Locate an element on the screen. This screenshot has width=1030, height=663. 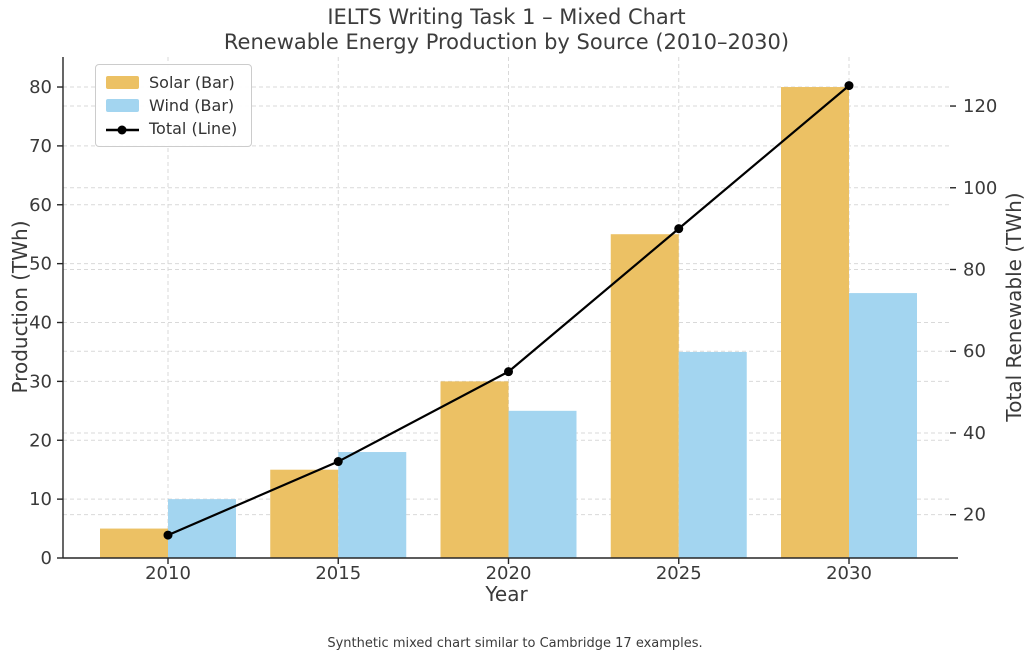
left-axis-tick-label: 30 is located at coordinates (40, 381).